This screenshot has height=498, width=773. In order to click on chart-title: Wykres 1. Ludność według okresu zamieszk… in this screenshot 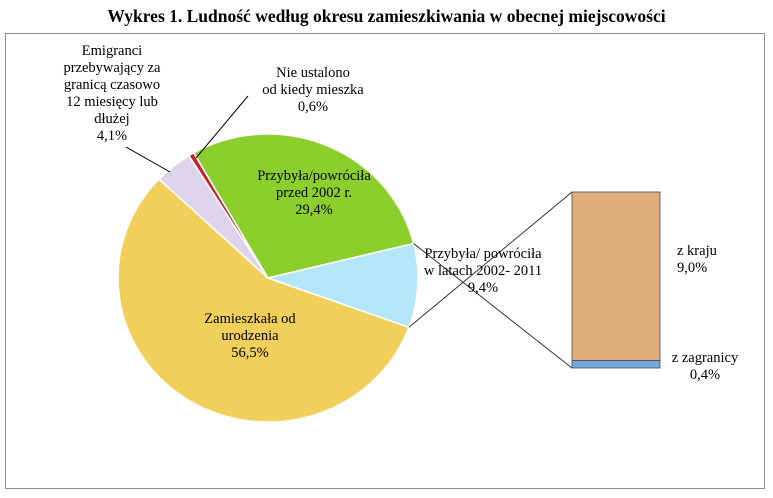, I will do `click(386, 16)`.